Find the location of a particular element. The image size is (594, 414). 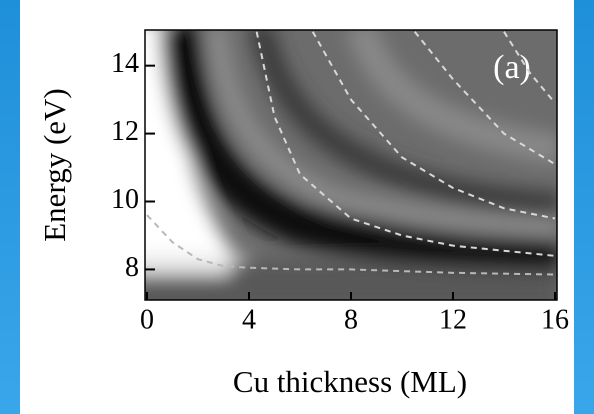

x-tick-label: 0 is located at coordinates (147, 319).